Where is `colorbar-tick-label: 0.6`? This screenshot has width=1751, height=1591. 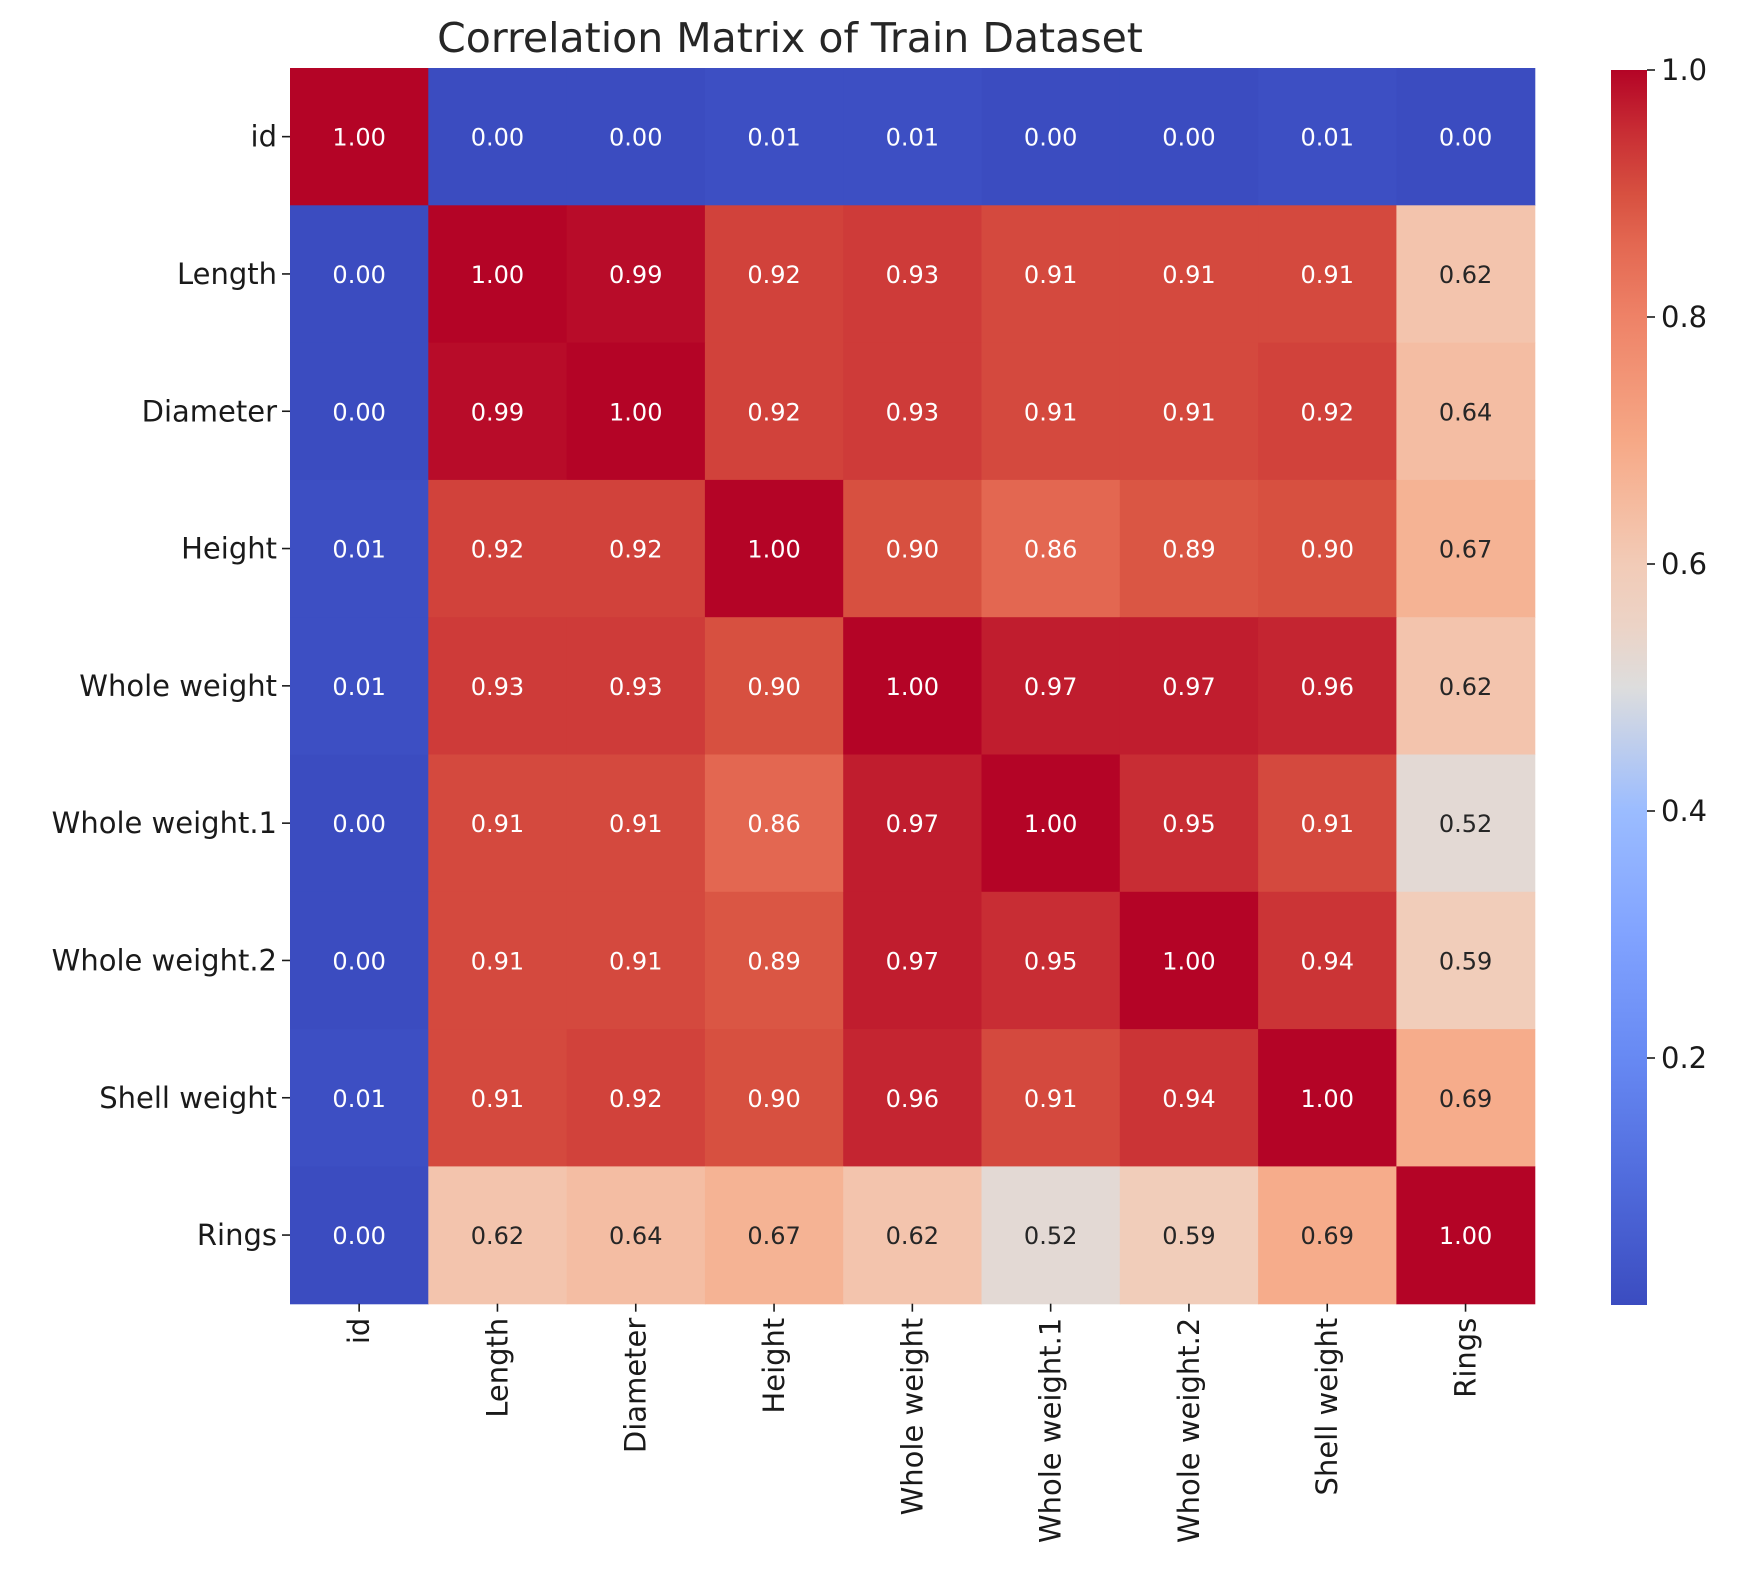
colorbar-tick-label: 0.6 is located at coordinates (1684, 564).